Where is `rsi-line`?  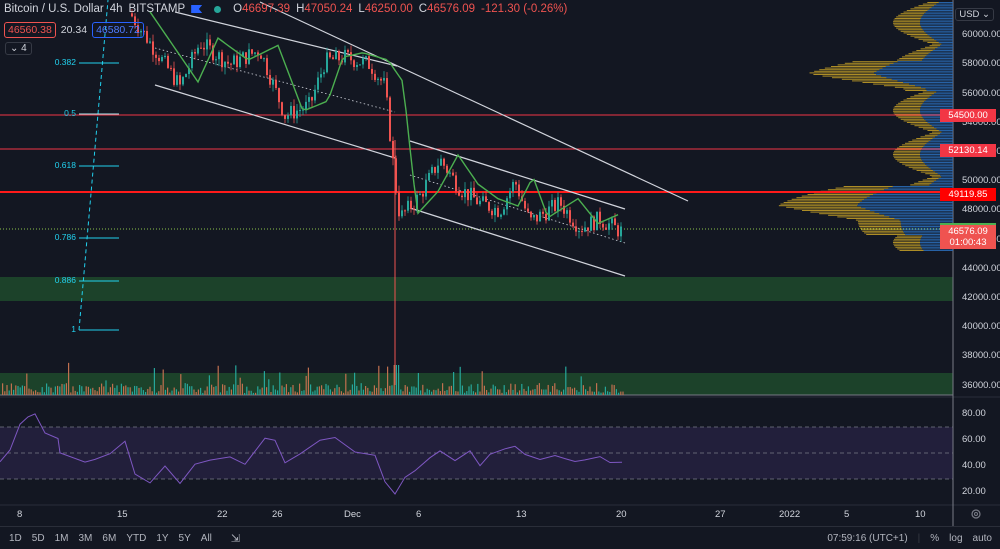 rsi-line is located at coordinates (311, 454).